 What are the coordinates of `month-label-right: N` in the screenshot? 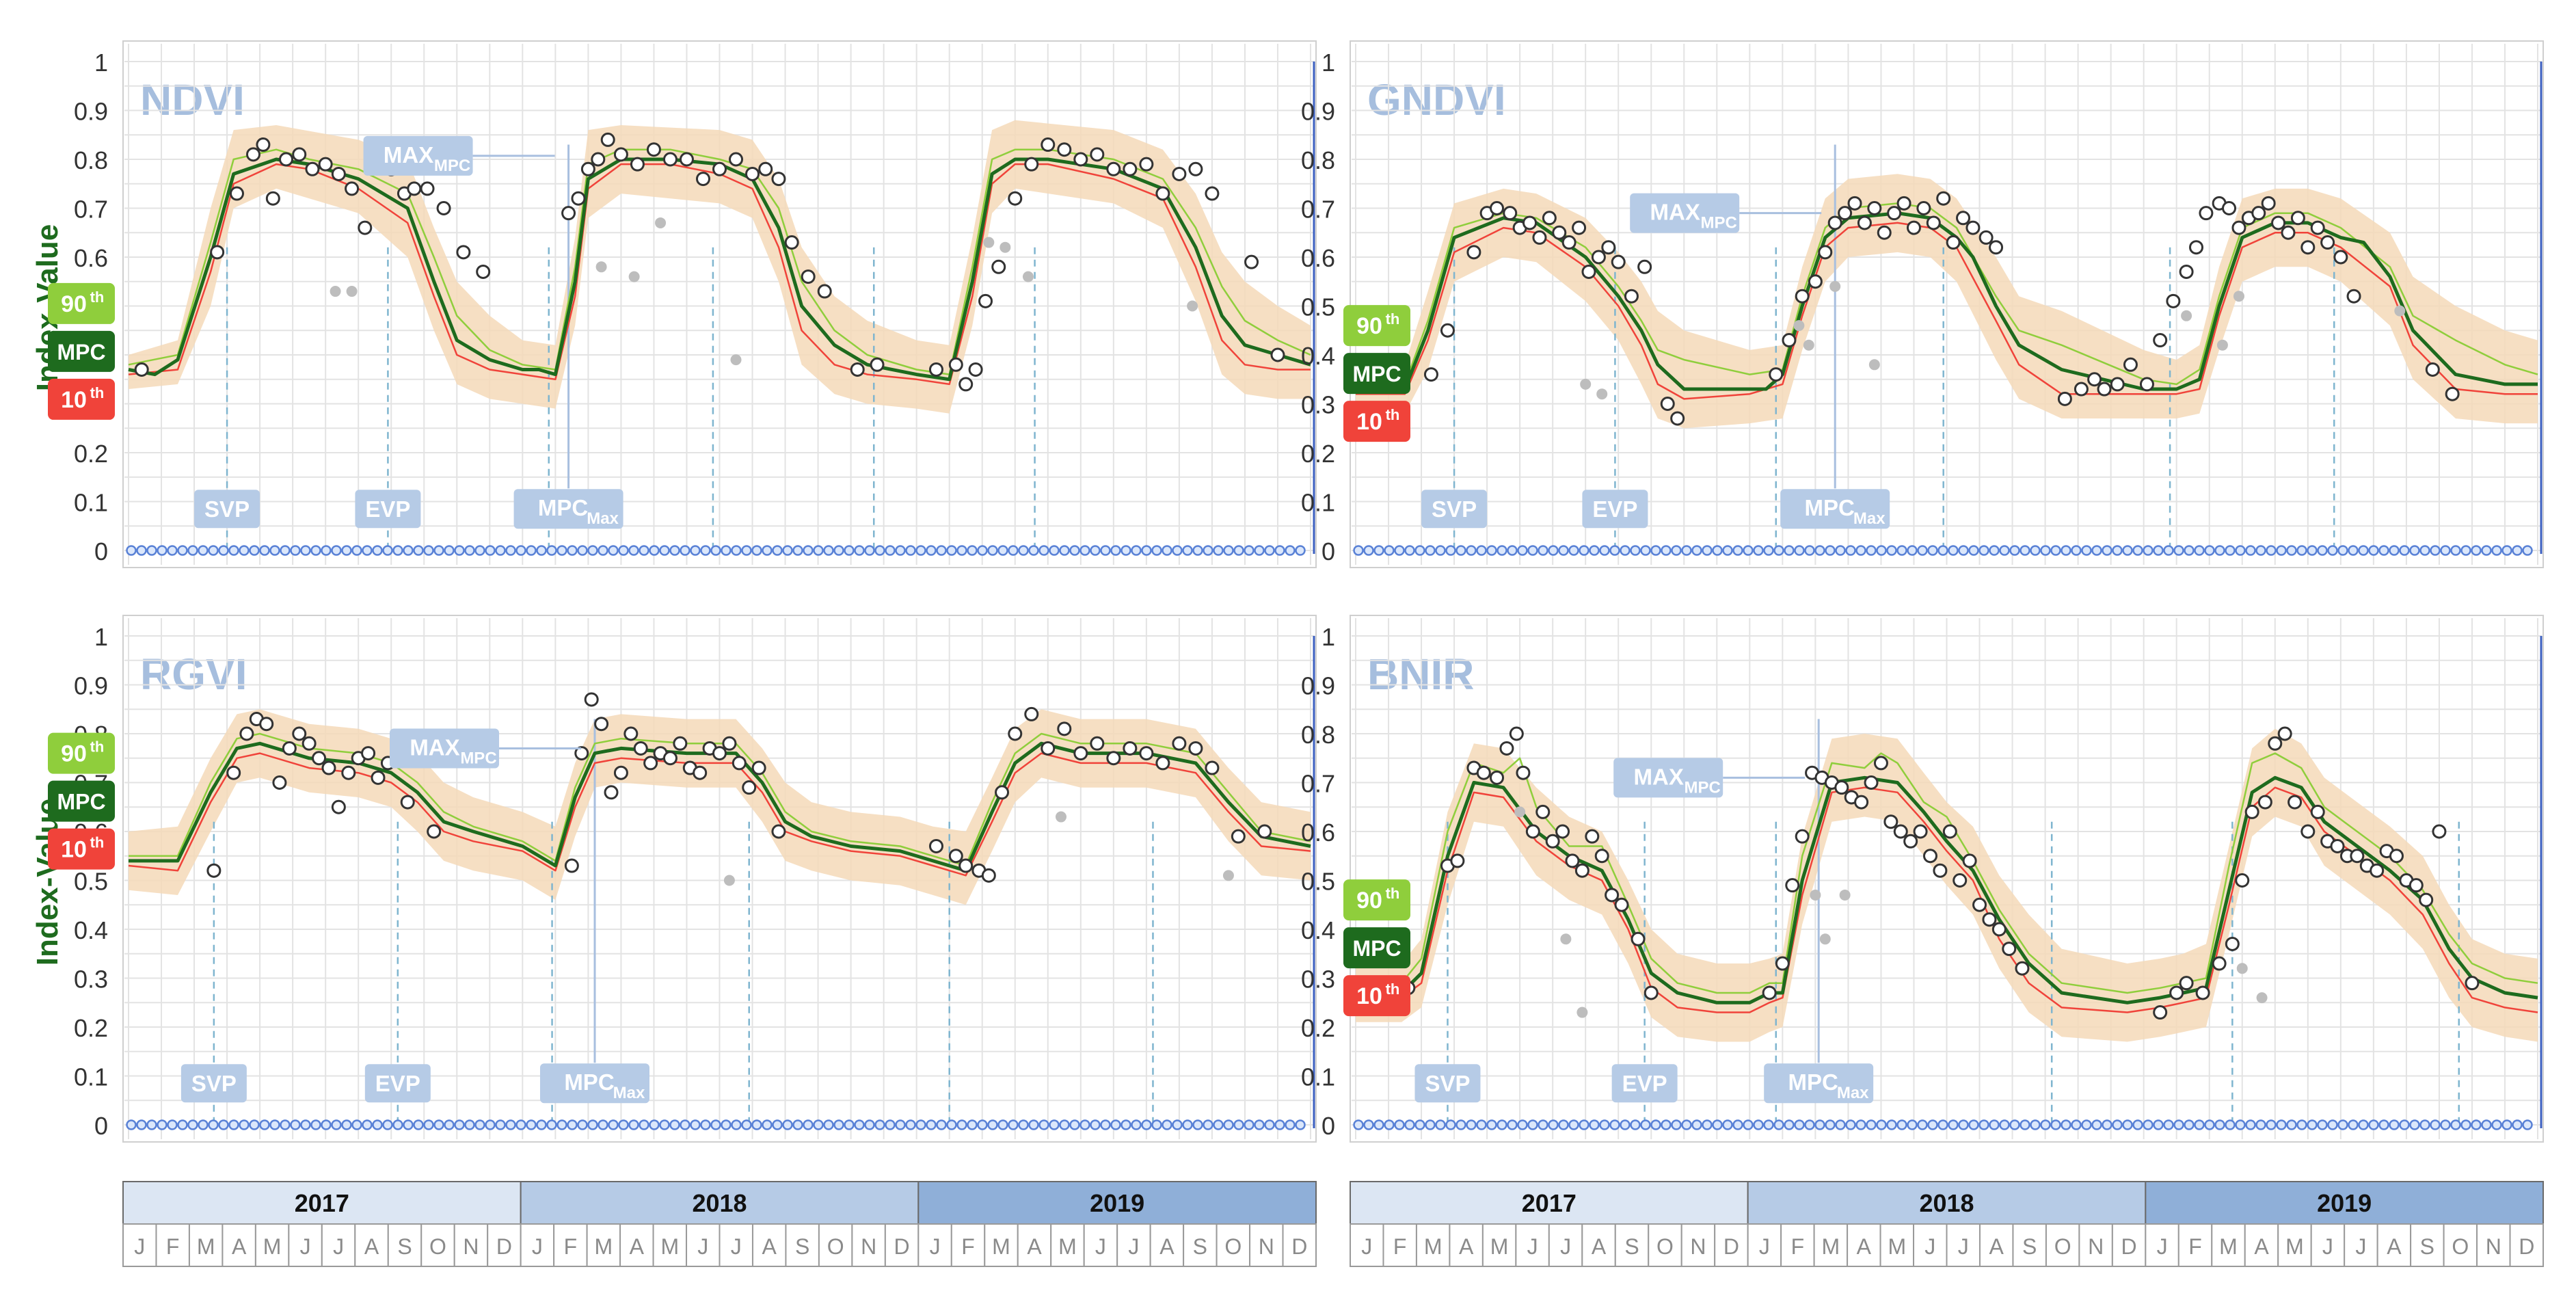 It's located at (2096, 1246).